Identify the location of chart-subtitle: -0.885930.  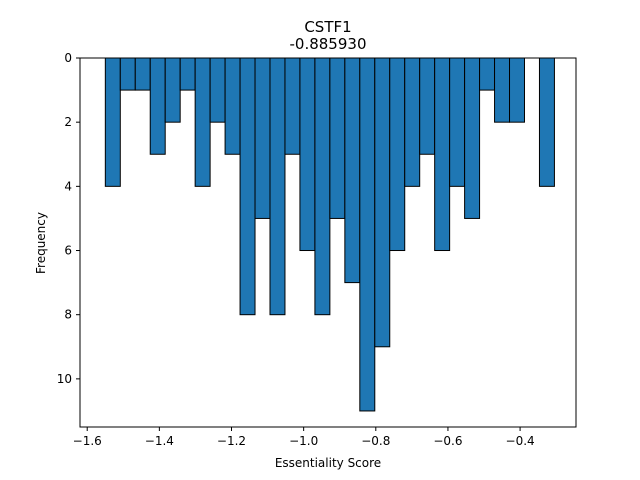
(328, 44).